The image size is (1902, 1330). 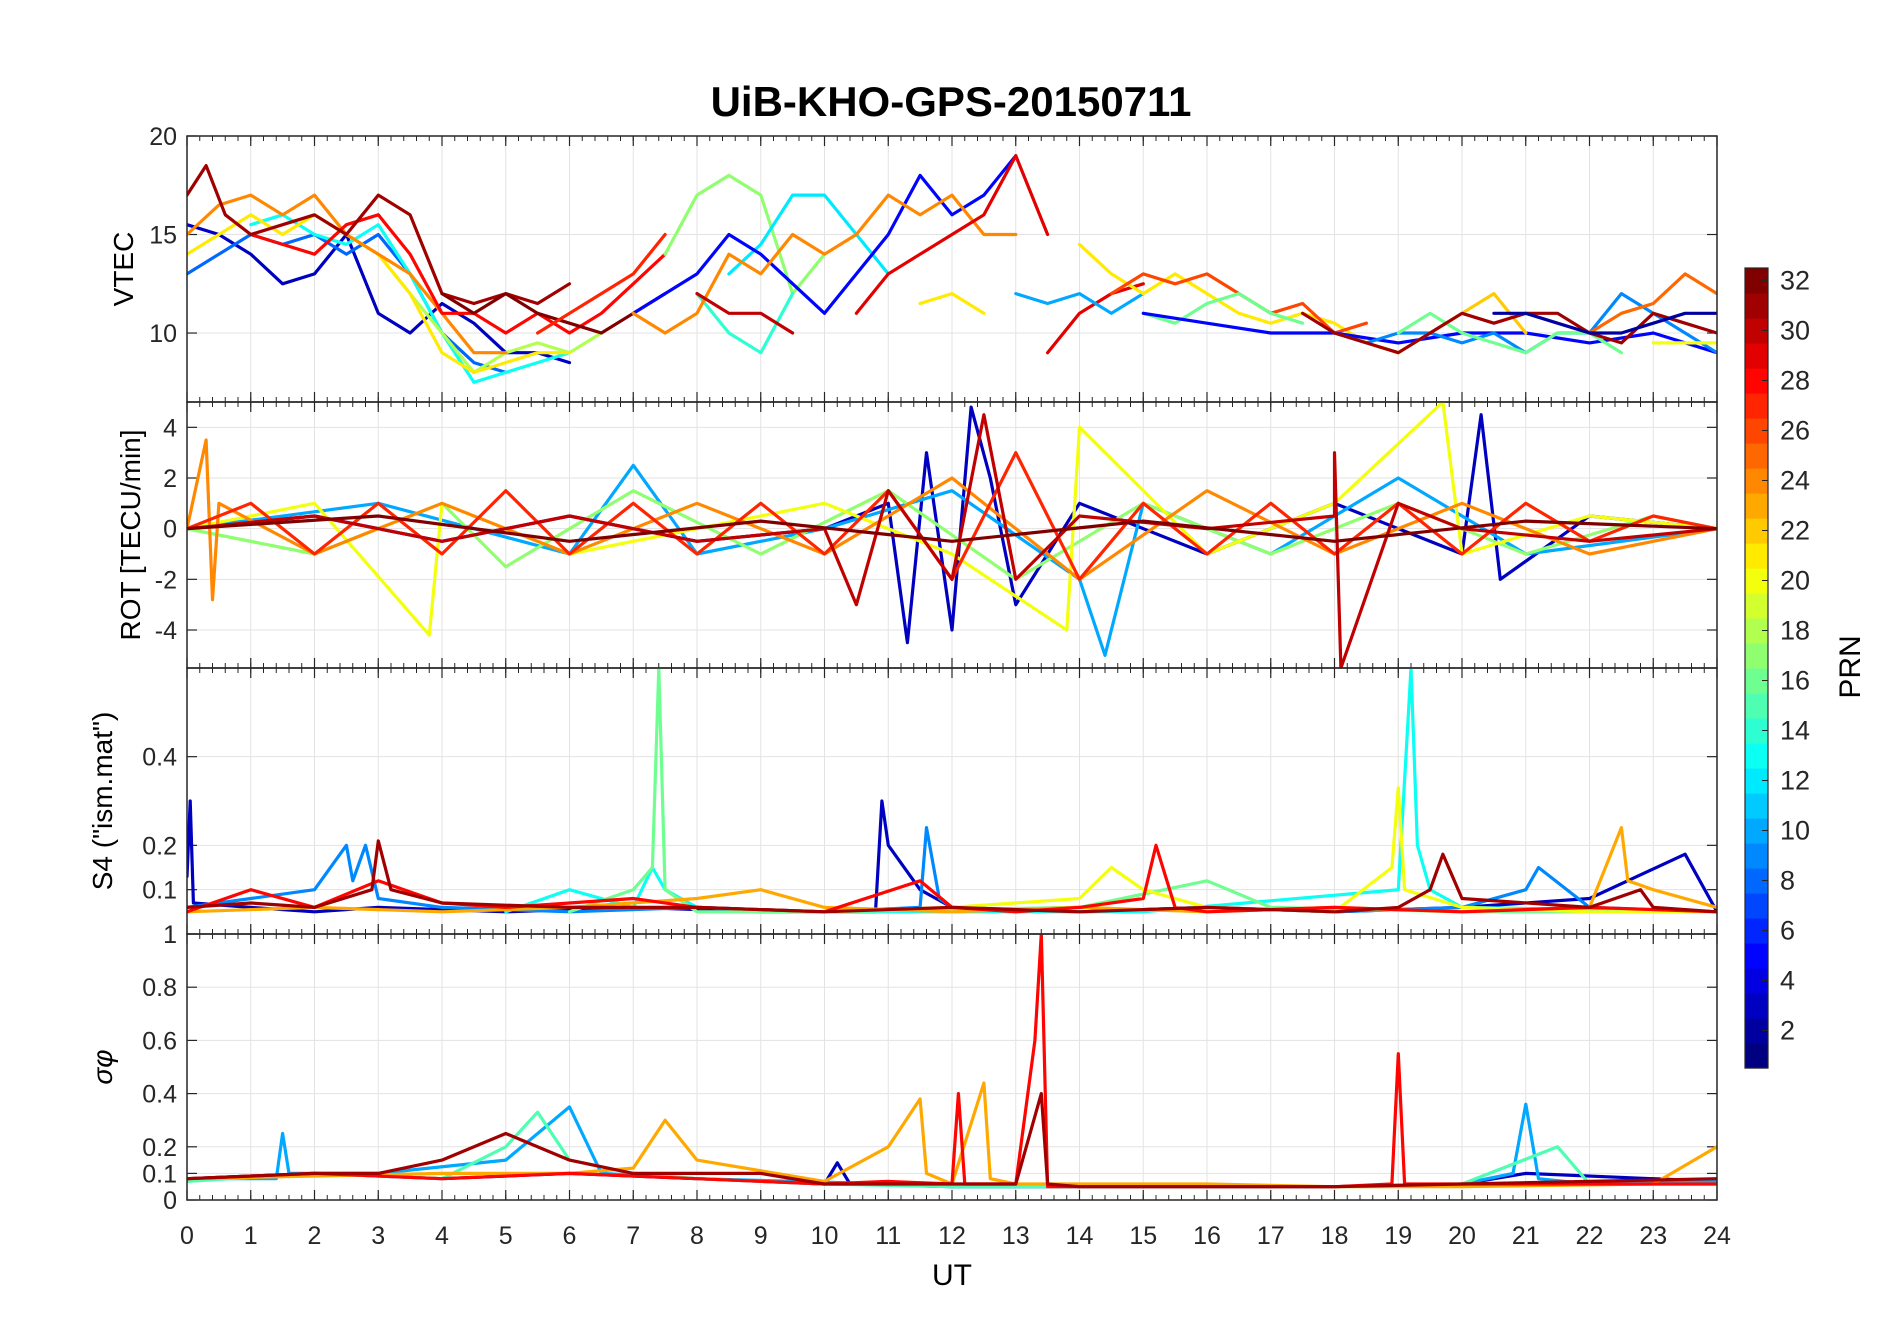 What do you see at coordinates (159, 1068) in the screenshot?
I see `sigma-phi-y-ticks: 00.10.2 0.4 0.6 0.8 1` at bounding box center [159, 1068].